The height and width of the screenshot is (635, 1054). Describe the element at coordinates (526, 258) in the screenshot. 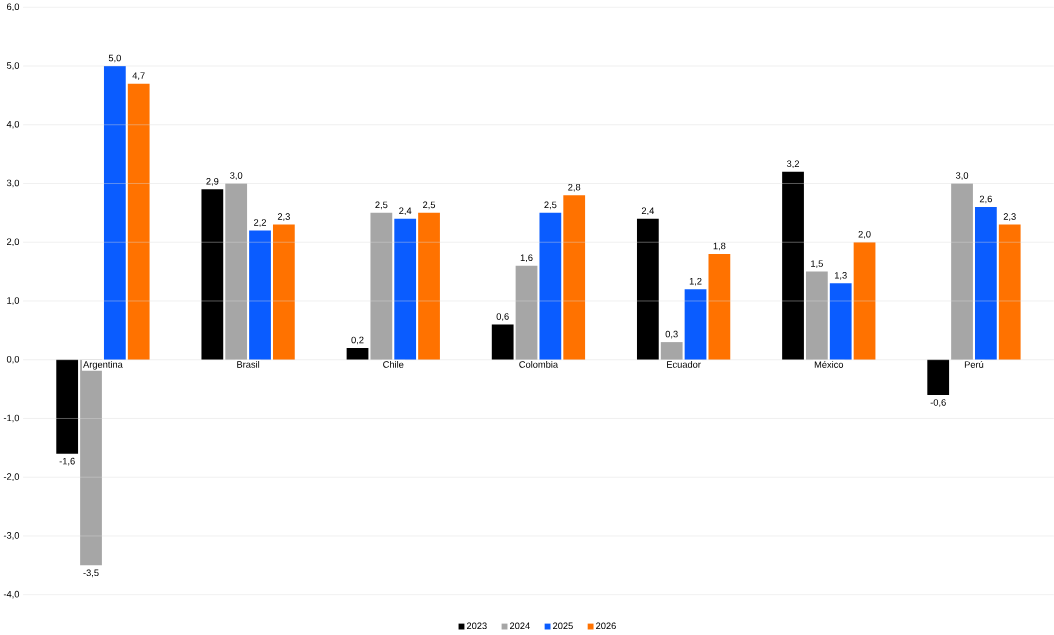

I see `data-label: 1,6` at that location.